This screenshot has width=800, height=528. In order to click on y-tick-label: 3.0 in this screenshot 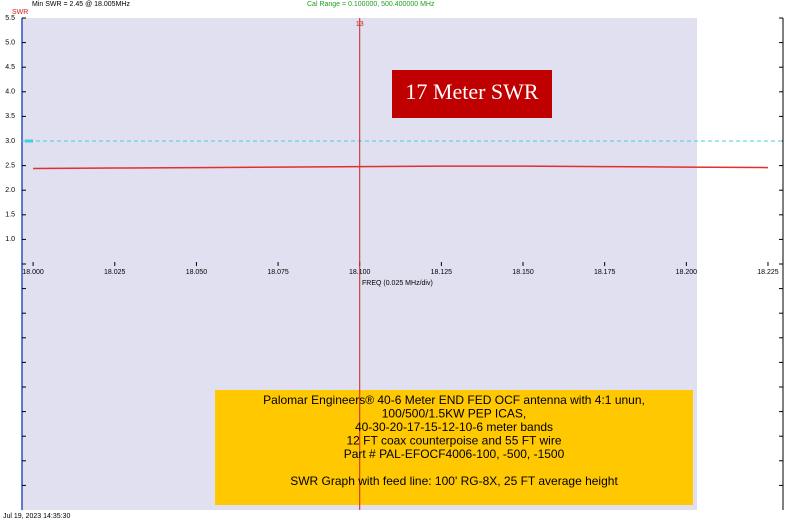, I will do `click(10, 141)`.